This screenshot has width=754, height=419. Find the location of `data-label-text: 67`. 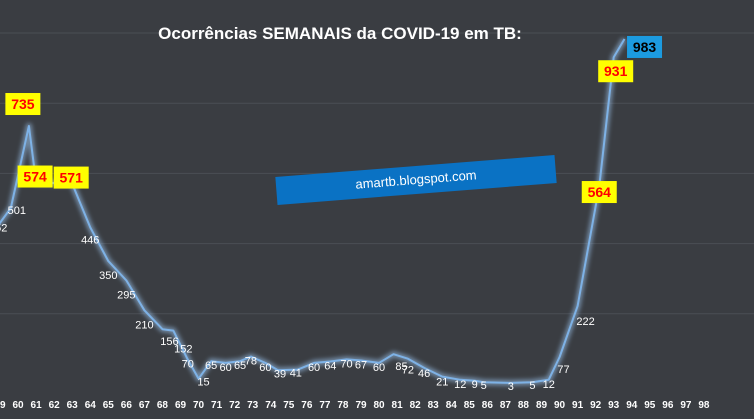

data-label-text: 67 is located at coordinates (361, 365).